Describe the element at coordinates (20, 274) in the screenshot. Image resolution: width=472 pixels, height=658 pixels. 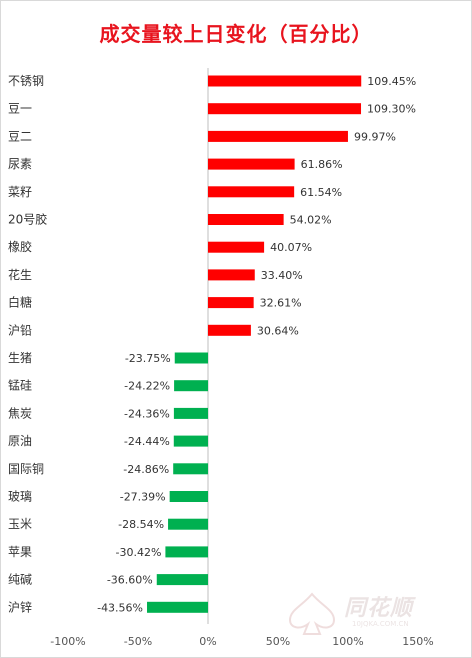
I see `category-label: 花生` at that location.